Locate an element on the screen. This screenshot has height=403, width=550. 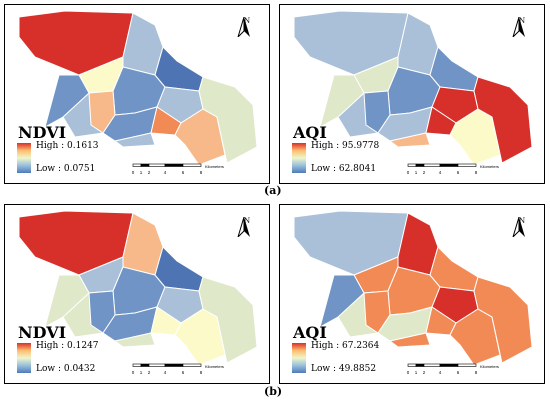
caption-a: (a) is located at coordinates (273, 190).